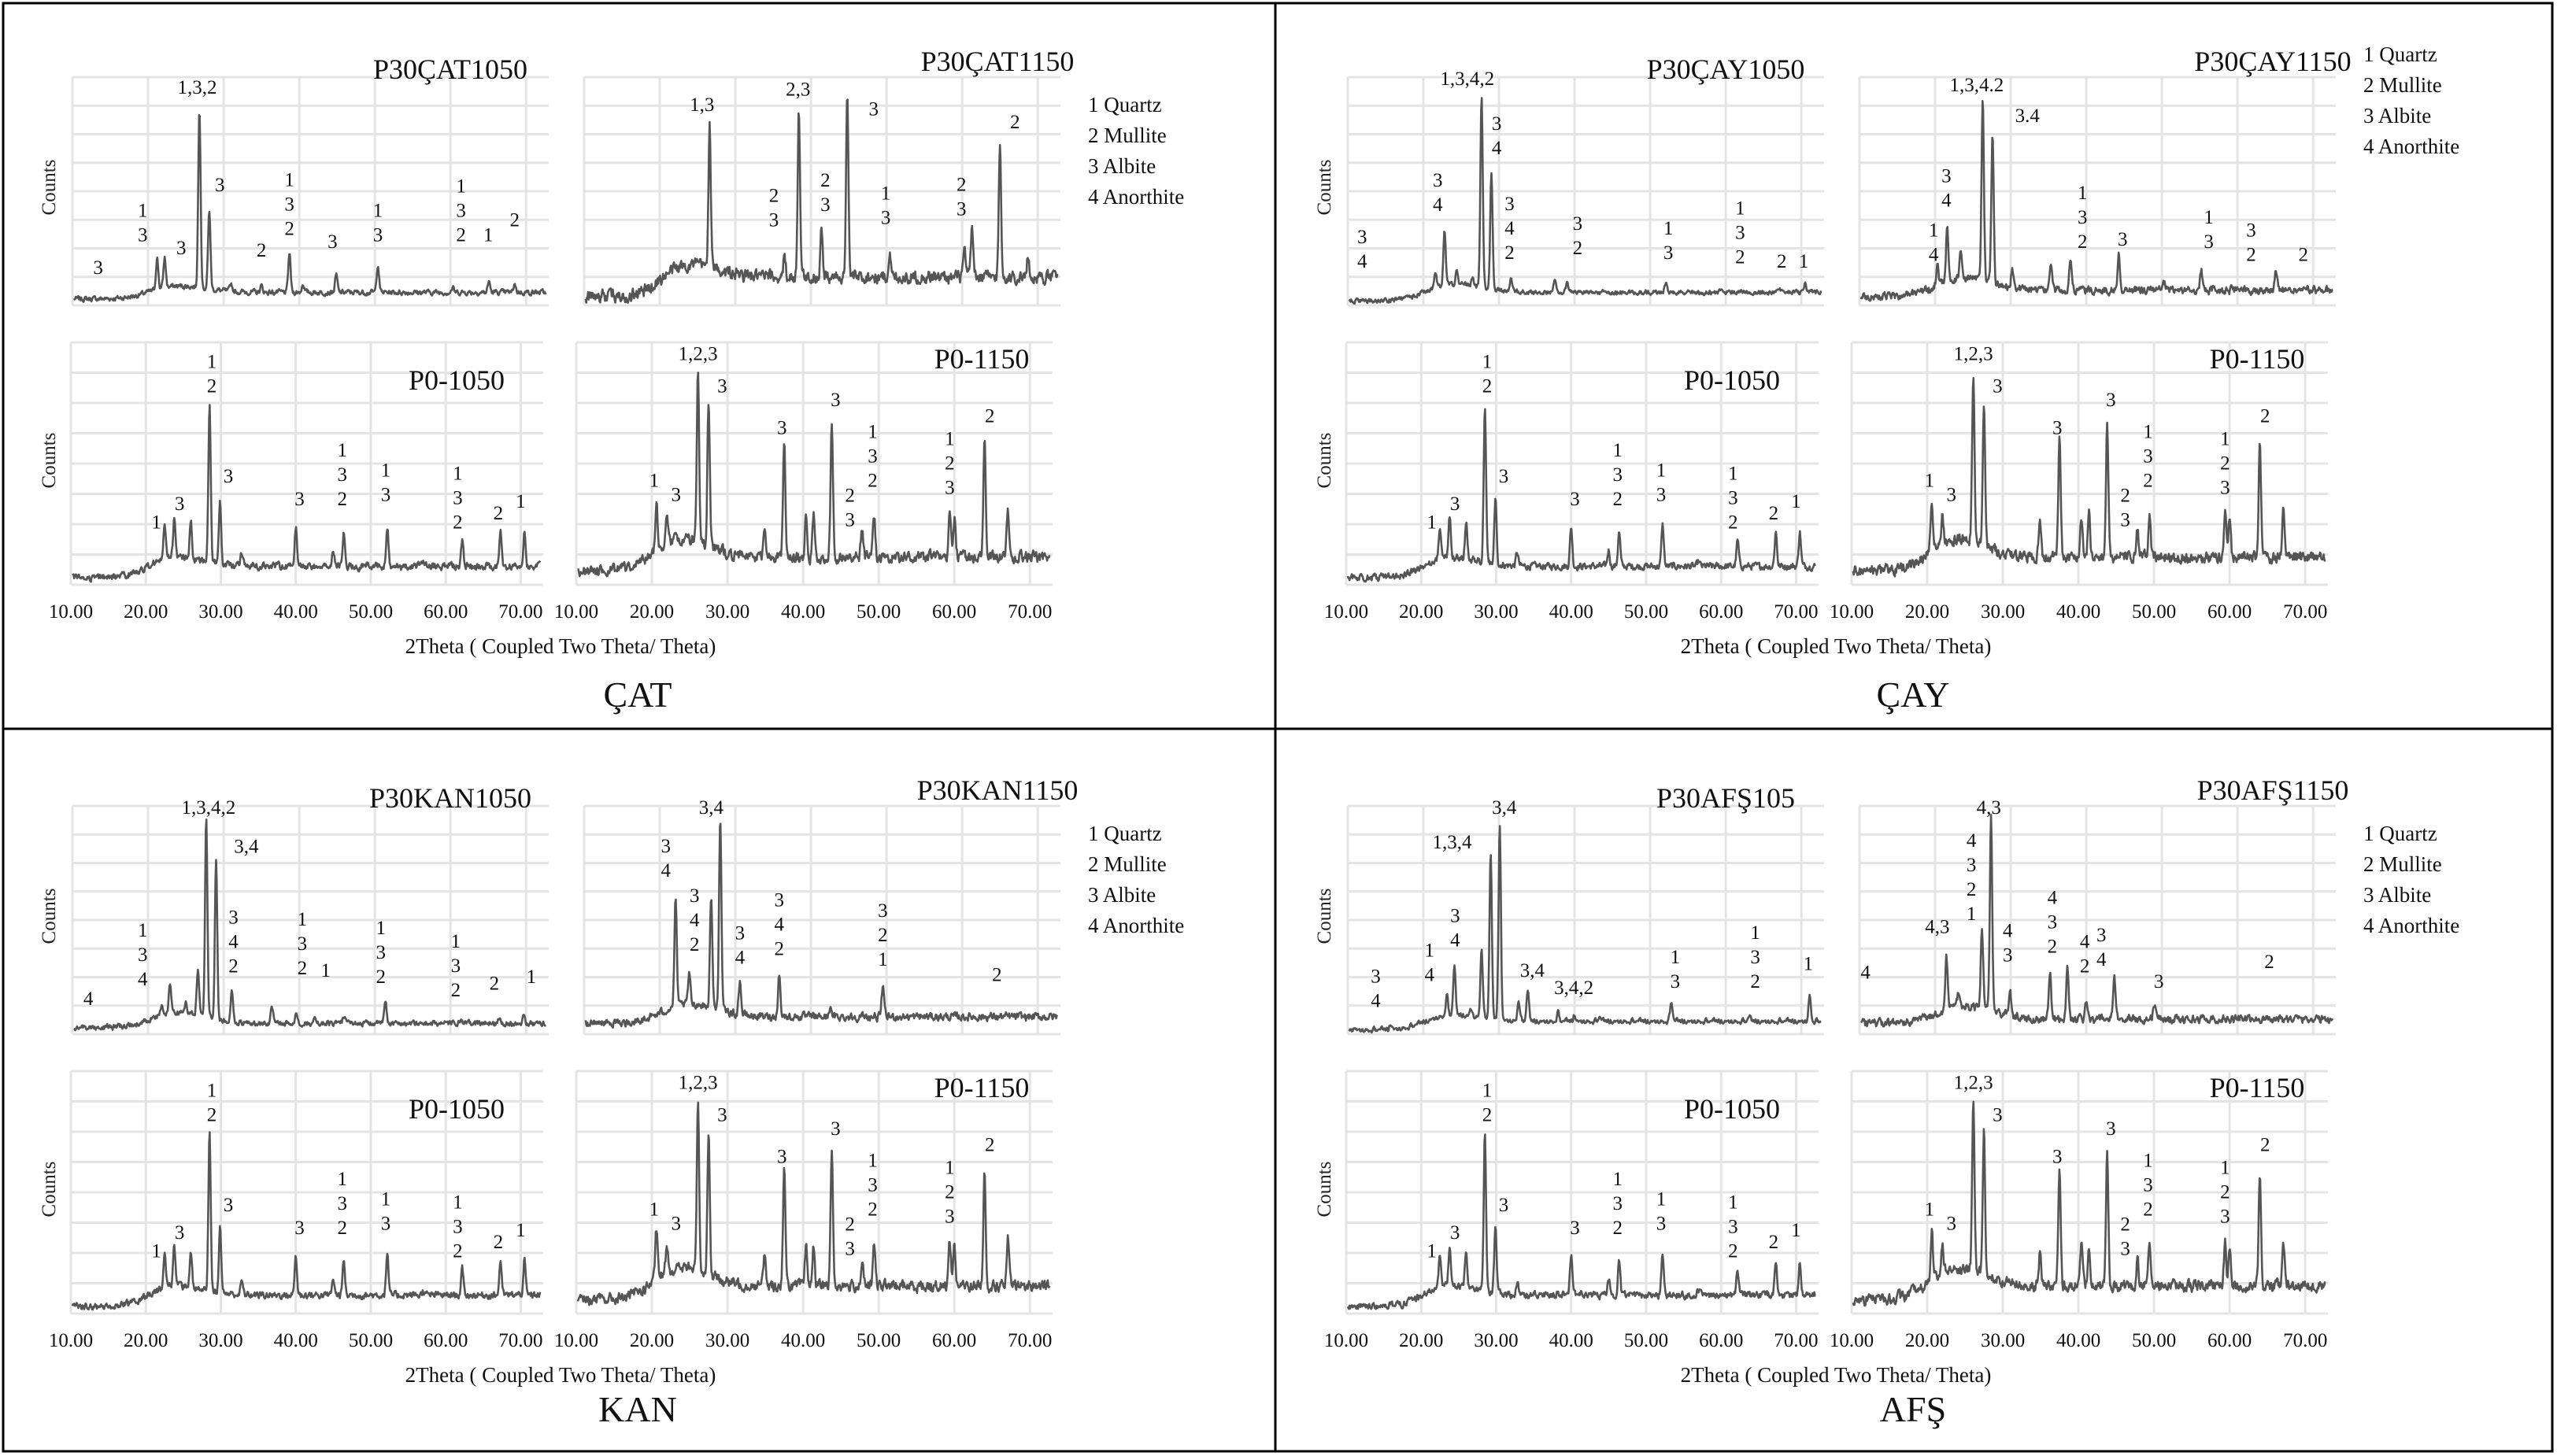 The width and height of the screenshot is (2557, 1456). I want to click on panel-title: P30ÇAT1150, so click(998, 61).